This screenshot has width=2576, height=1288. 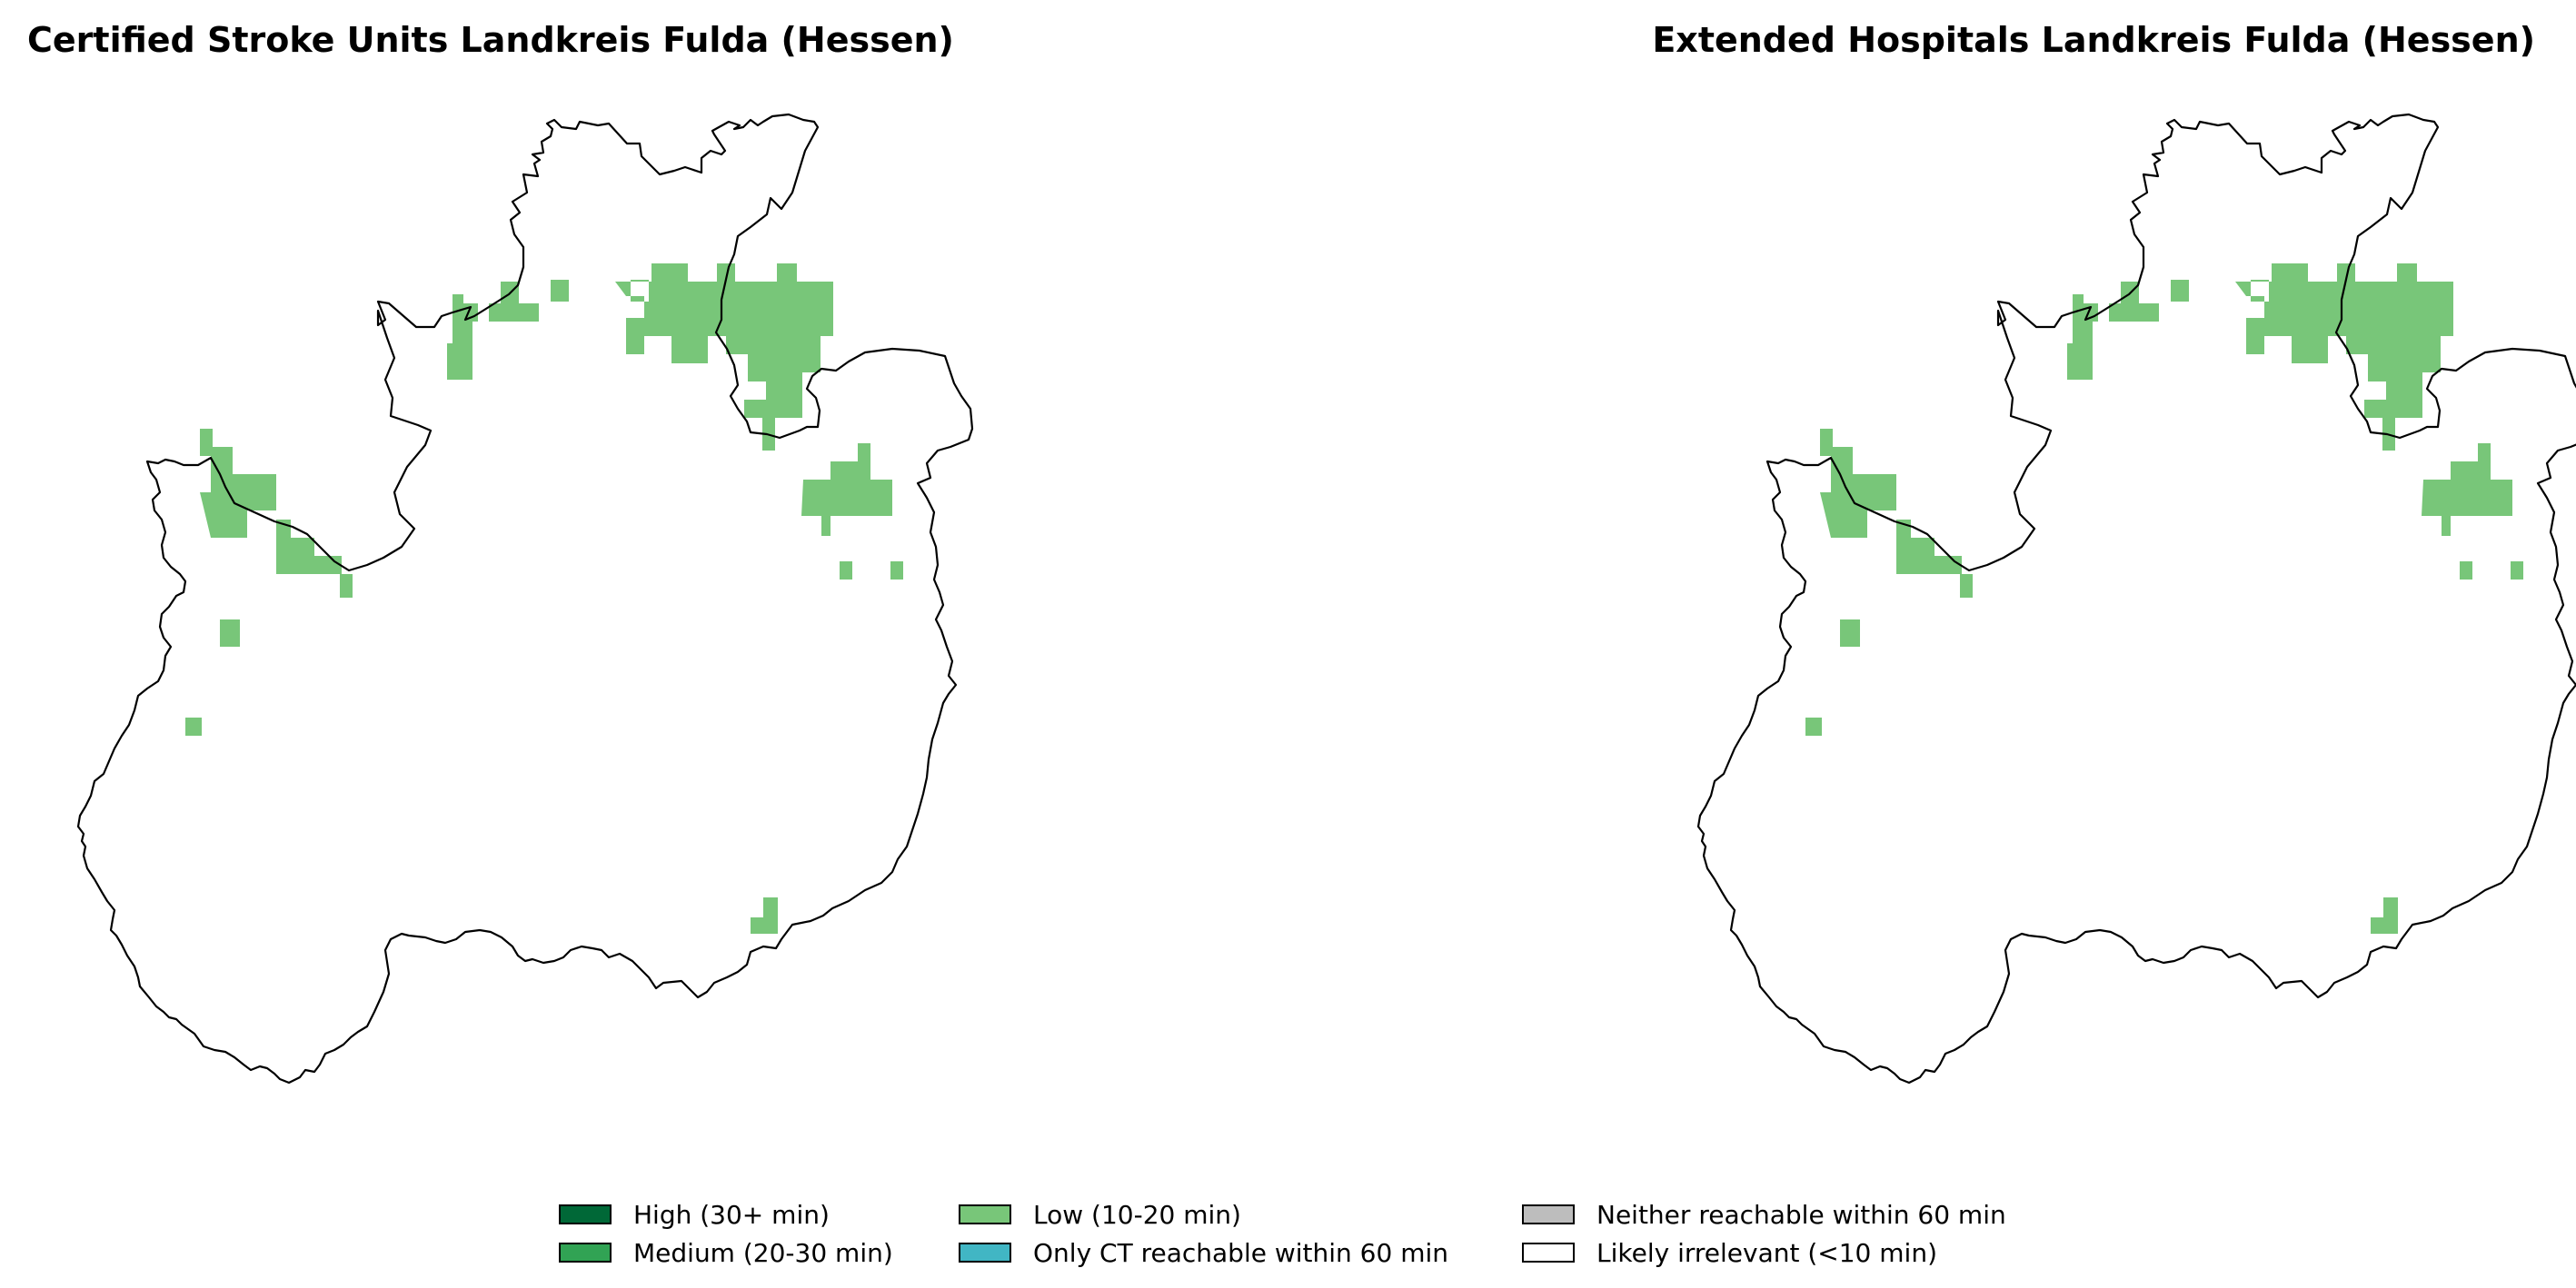 I want to click on legend-swatch-irrelevant, so click(x=1548, y=1253).